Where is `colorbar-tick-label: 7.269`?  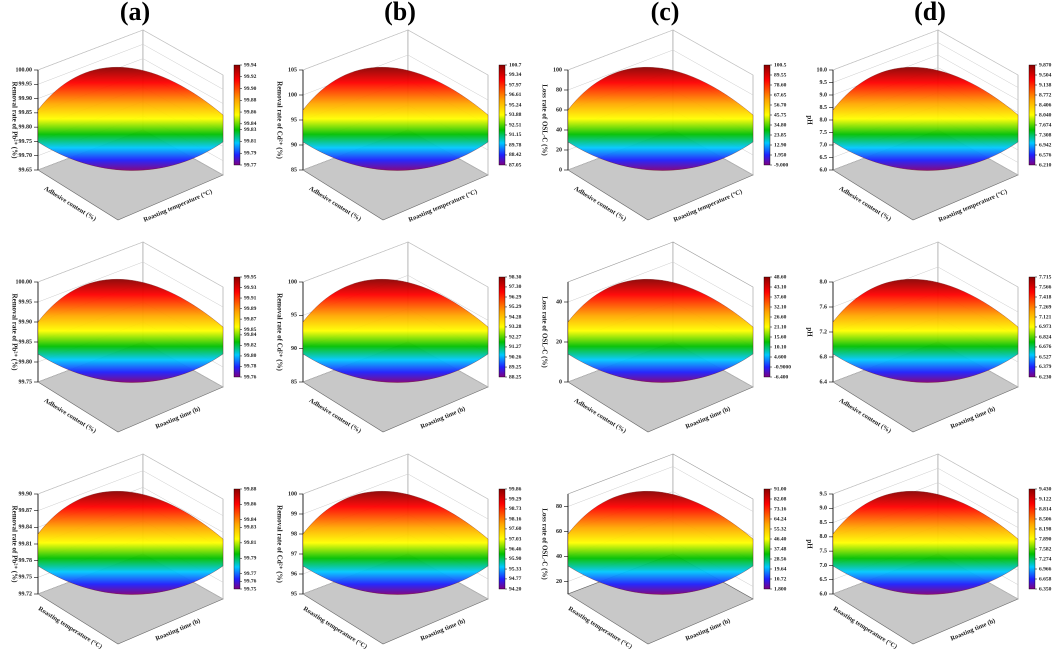
colorbar-tick-label: 7.269 is located at coordinates (1045, 307).